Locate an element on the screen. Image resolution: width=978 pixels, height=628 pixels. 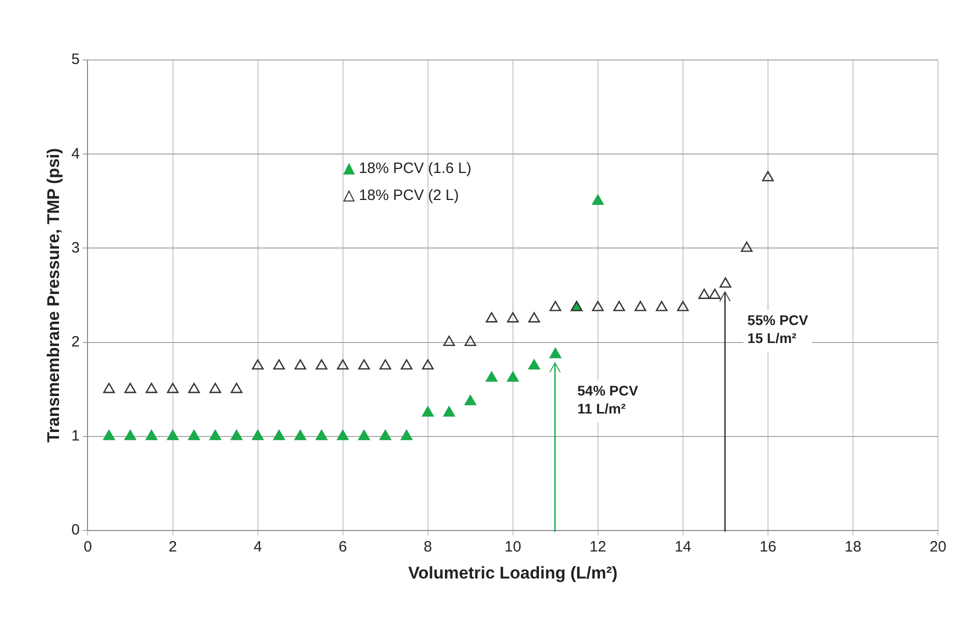
x-tick-label: 14 is located at coordinates (683, 547).